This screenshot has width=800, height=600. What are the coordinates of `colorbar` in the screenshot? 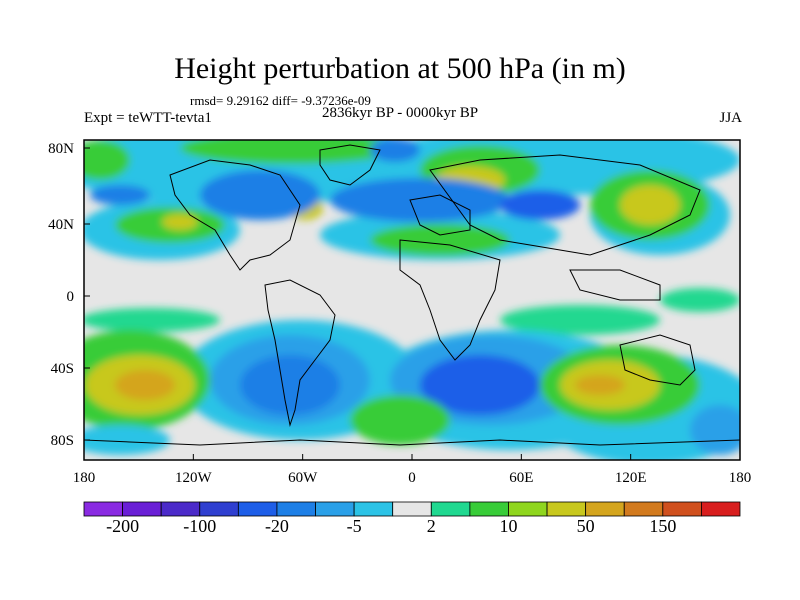 It's located at (412, 509).